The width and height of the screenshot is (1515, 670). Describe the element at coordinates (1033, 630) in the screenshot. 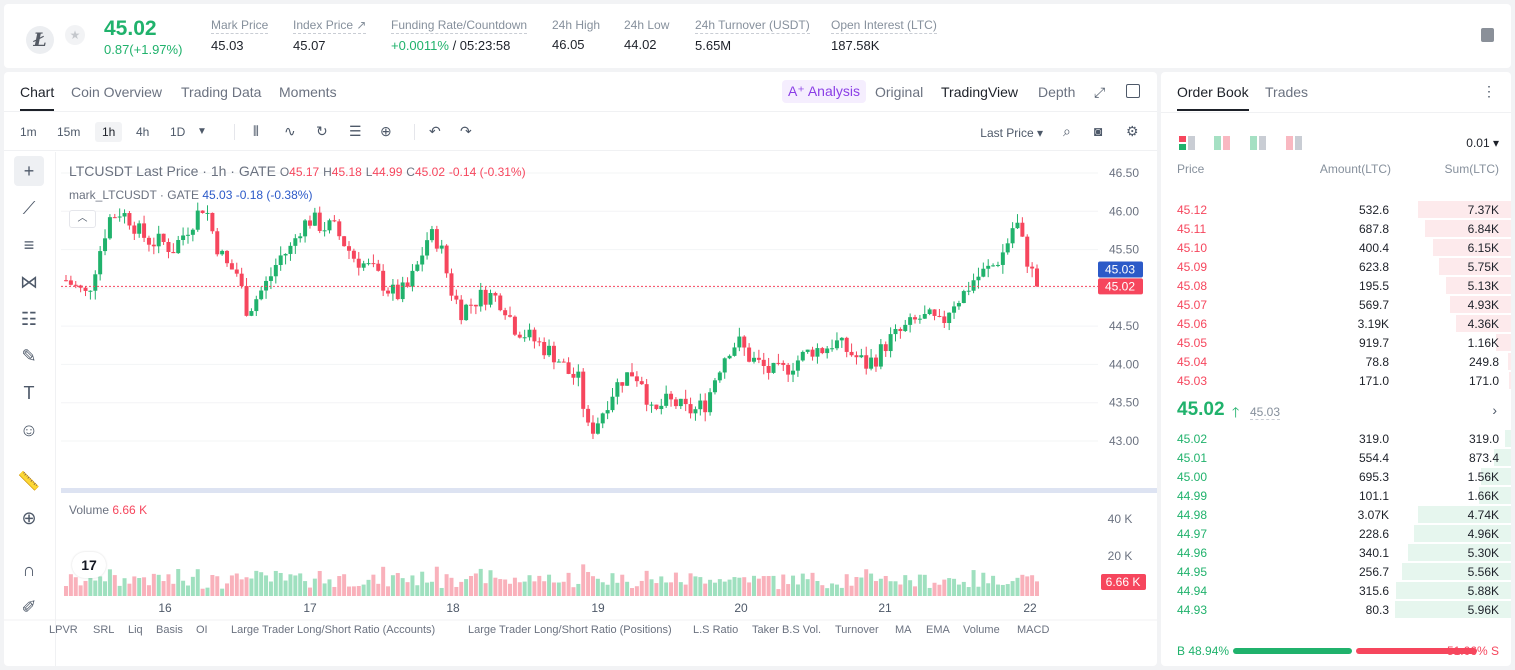

I see `indicator-macd: MACD` at that location.